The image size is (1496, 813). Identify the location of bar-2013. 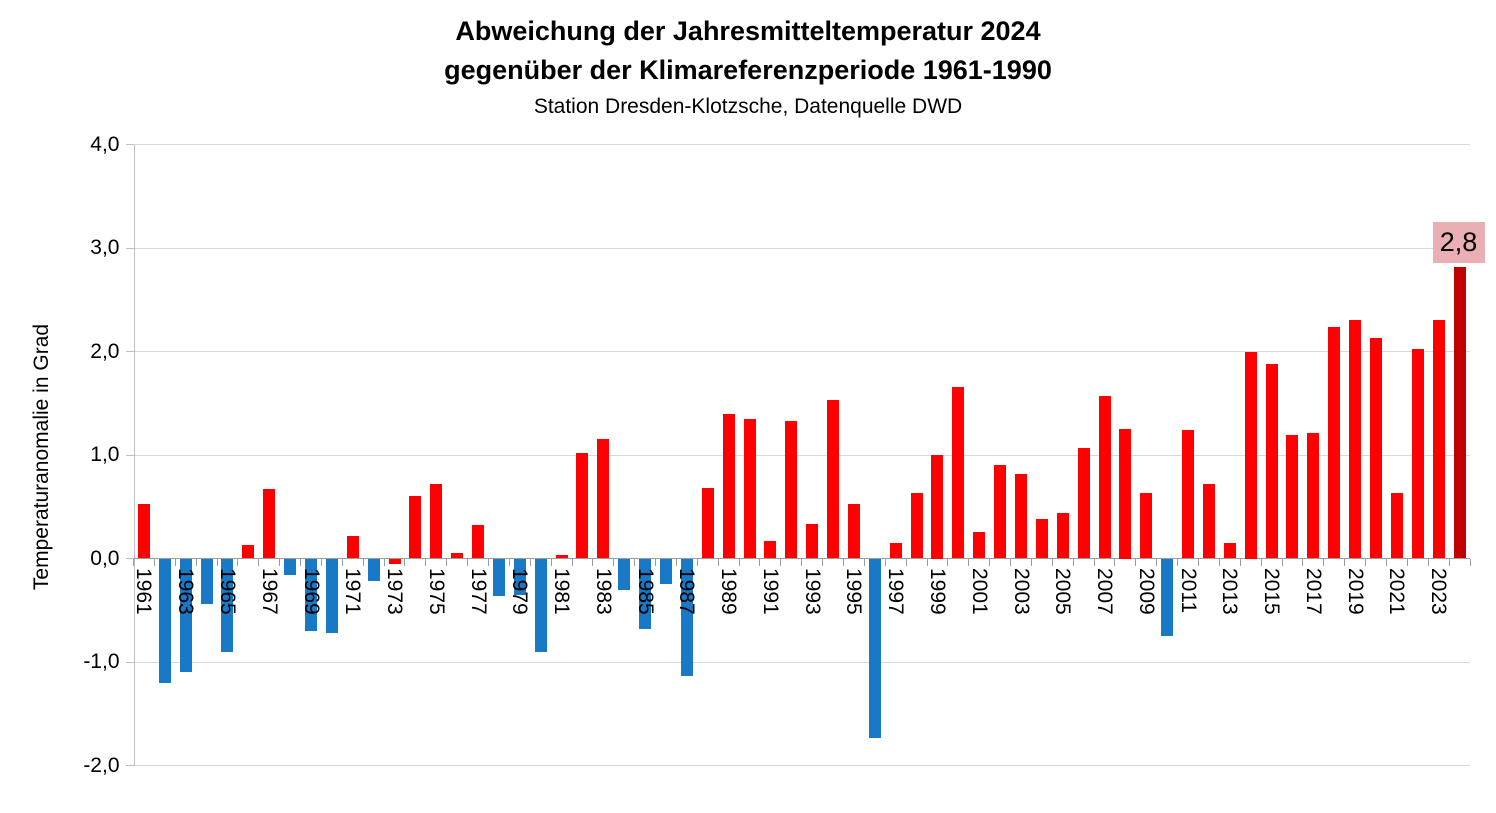
(1229, 550).